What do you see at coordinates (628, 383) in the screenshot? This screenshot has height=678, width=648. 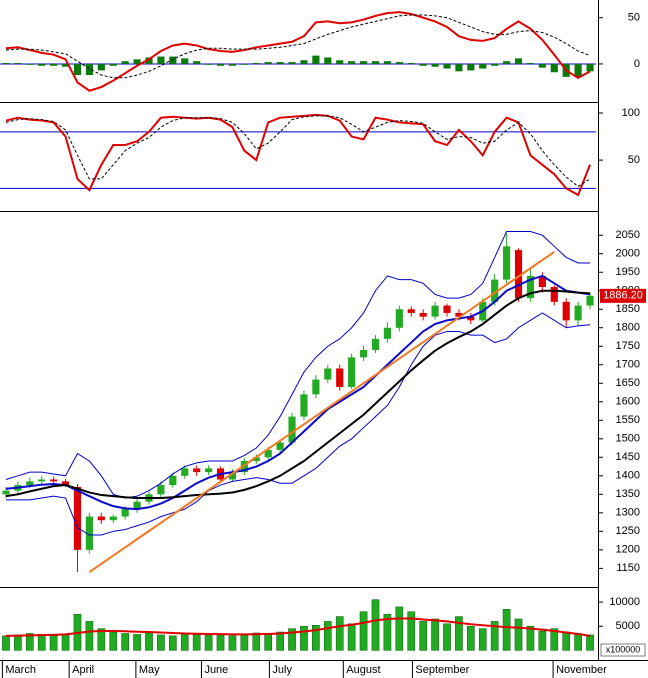 I see `y-tick-label: 1650` at bounding box center [628, 383].